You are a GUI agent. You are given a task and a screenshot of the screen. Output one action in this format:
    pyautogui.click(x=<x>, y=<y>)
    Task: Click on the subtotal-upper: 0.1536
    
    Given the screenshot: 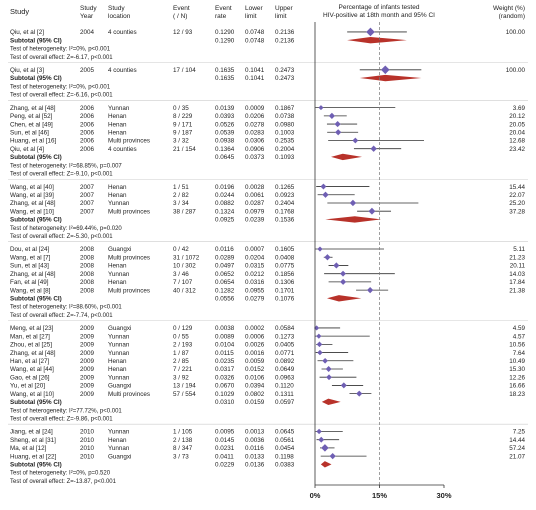 What is the action you would take?
    pyautogui.click(x=285, y=220)
    